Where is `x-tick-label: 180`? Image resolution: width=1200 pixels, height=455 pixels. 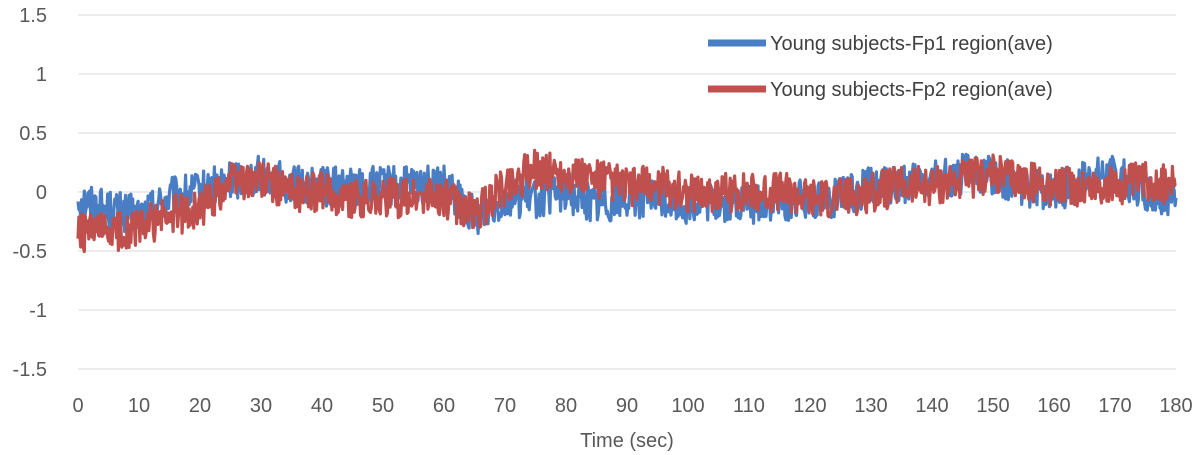 x-tick-label: 180 is located at coordinates (1175, 406).